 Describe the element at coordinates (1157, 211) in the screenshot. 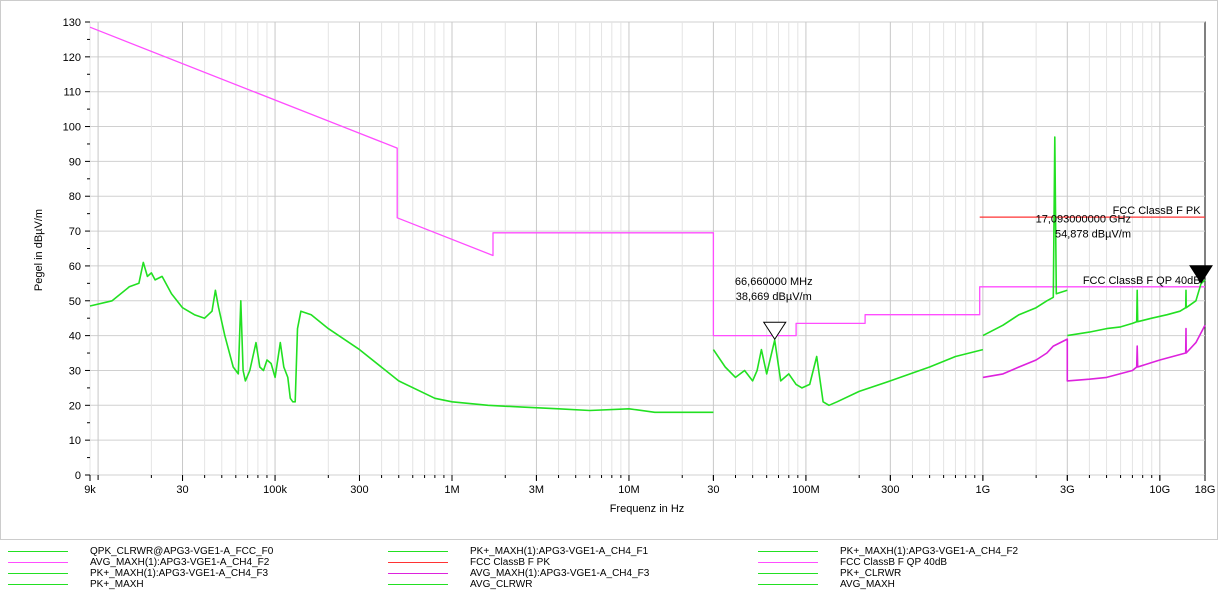

I see `limit-label: FCC ClassB F PK` at that location.